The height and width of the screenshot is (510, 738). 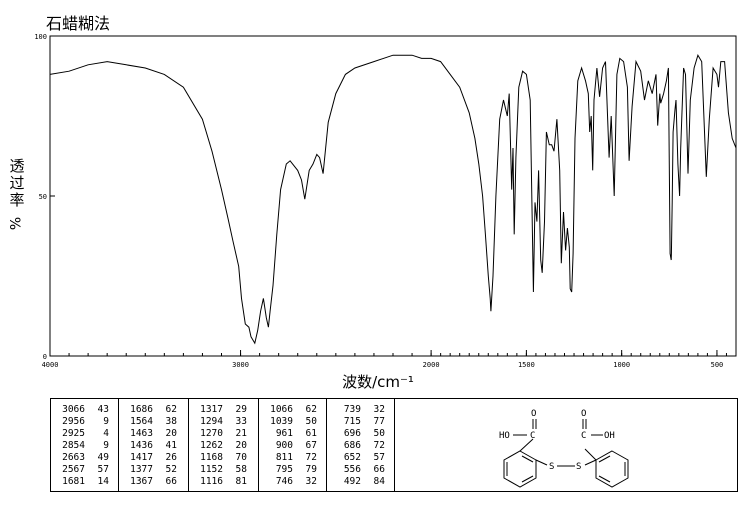 What do you see at coordinates (379, 481) in the screenshot?
I see `peak-transmittance: 84` at bounding box center [379, 481].